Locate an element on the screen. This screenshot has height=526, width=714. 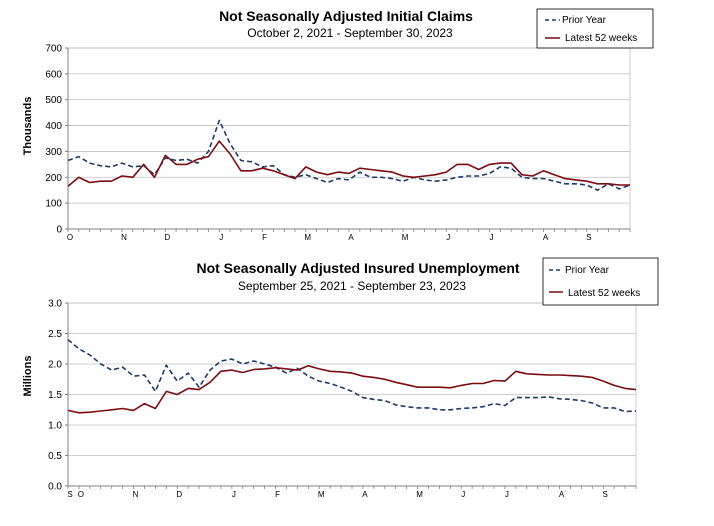
y-tick-label: 300 is located at coordinates (53, 152).